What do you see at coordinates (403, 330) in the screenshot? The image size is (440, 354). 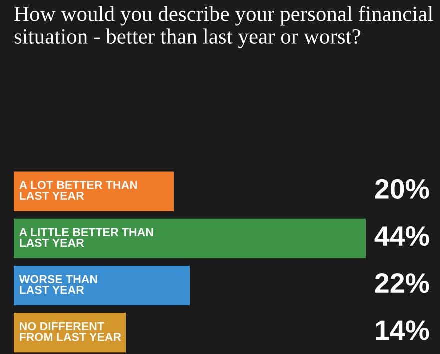 I see `data-label: 14%` at bounding box center [403, 330].